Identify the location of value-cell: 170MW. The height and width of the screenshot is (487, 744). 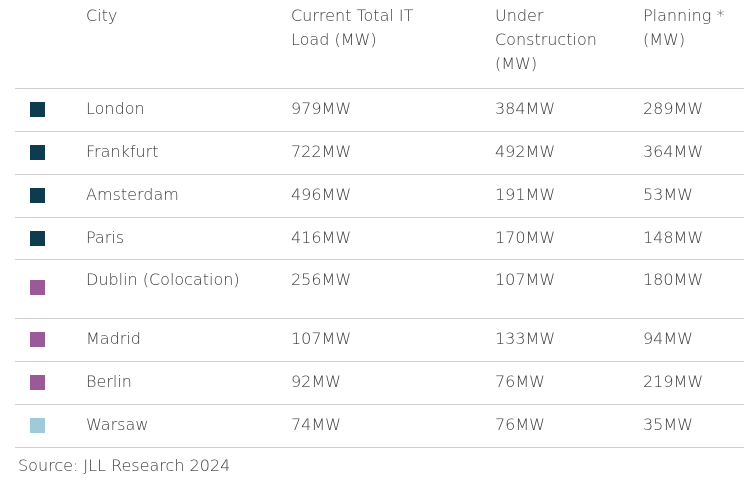
(525, 237).